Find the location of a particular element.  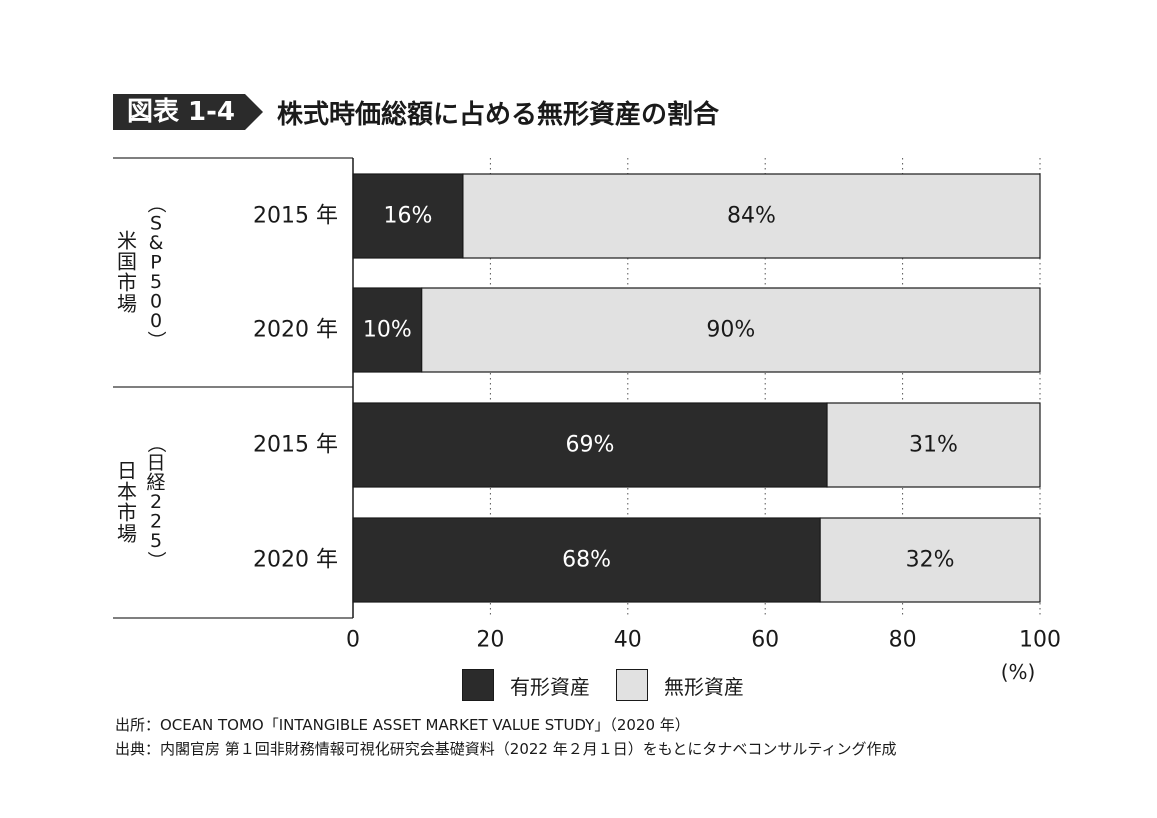

data-label-tangible-3: 68% is located at coordinates (586, 560).